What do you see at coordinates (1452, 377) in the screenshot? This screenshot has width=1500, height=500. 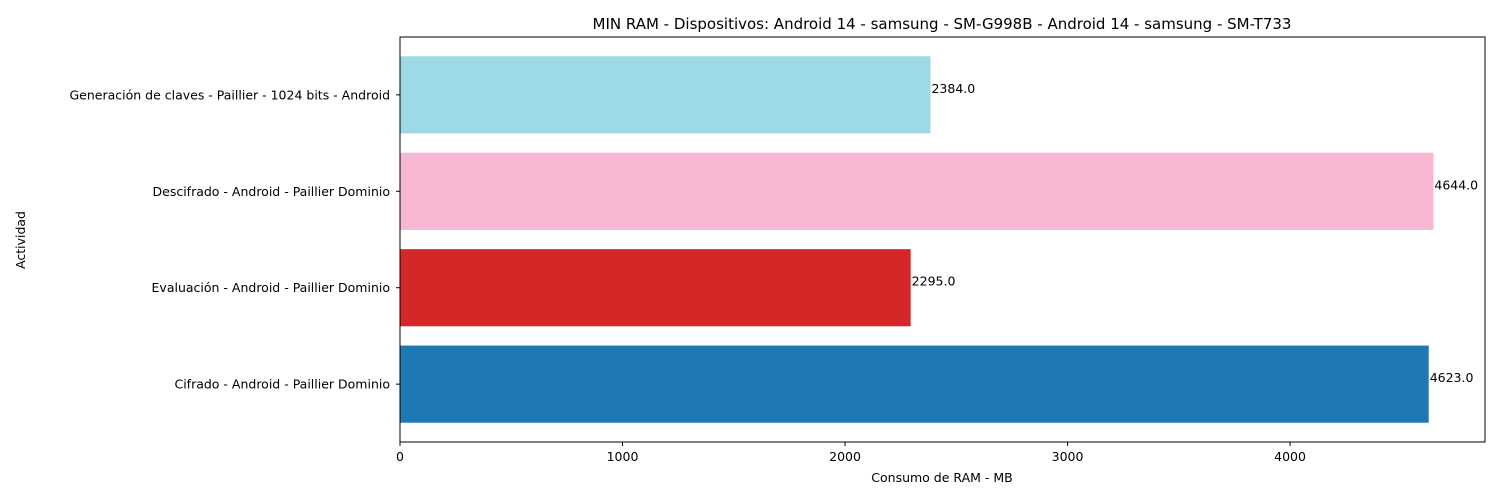 I see `bar-value-label: 4623.0` at bounding box center [1452, 377].